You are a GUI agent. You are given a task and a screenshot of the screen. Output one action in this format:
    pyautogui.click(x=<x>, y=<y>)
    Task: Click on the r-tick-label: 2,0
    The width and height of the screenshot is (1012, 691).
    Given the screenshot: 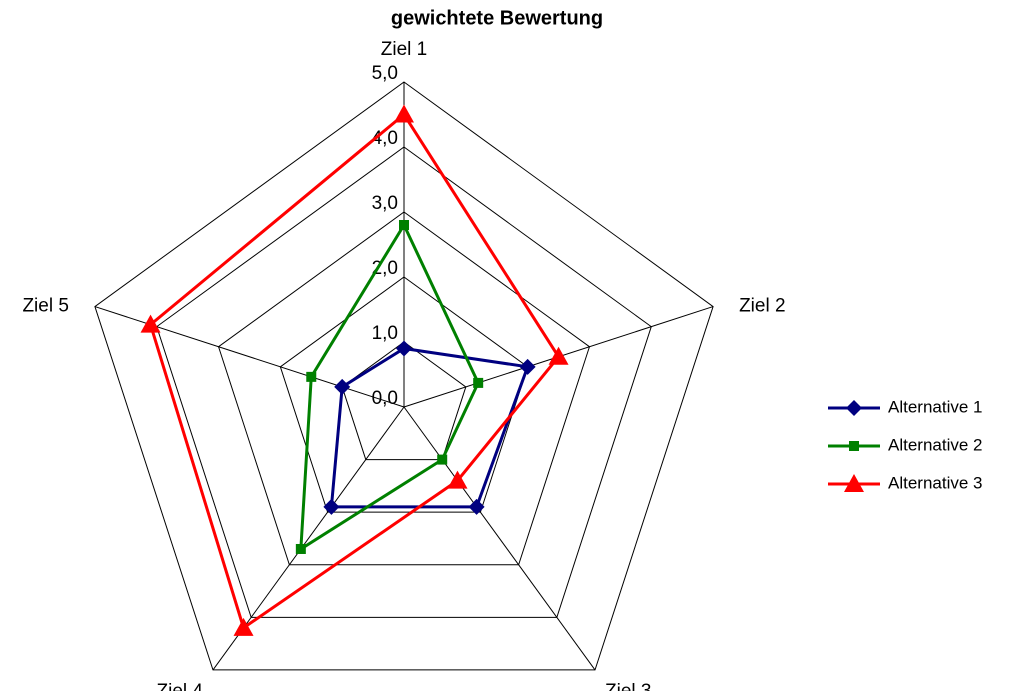 What is the action you would take?
    pyautogui.click(x=385, y=268)
    